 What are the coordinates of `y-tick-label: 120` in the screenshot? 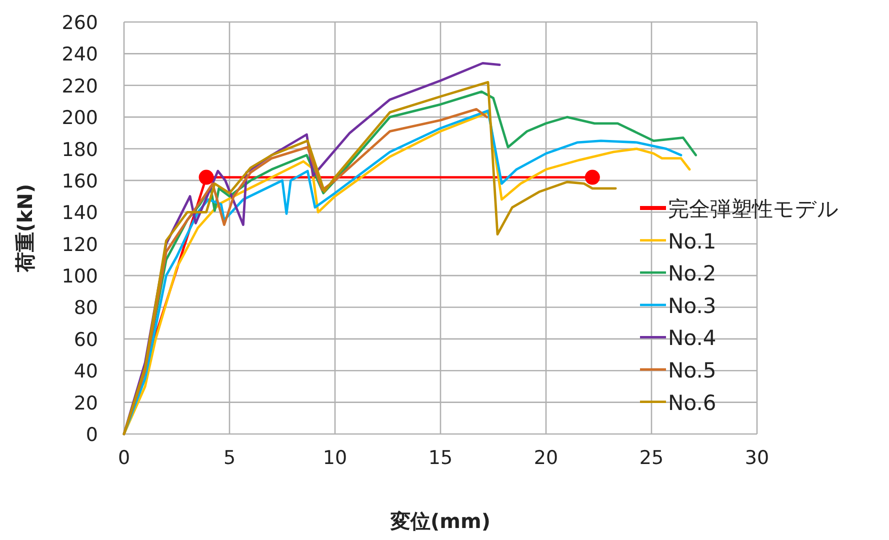 It's located at (80, 245).